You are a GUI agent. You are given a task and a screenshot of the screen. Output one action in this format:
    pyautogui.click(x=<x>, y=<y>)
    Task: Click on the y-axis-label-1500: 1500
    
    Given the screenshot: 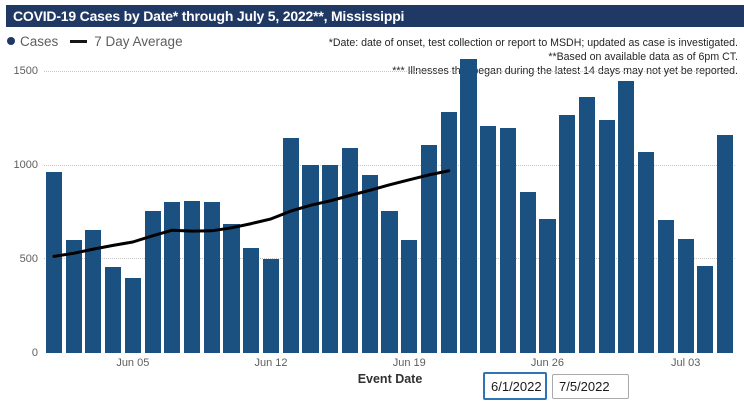 What is the action you would take?
    pyautogui.click(x=25, y=71)
    